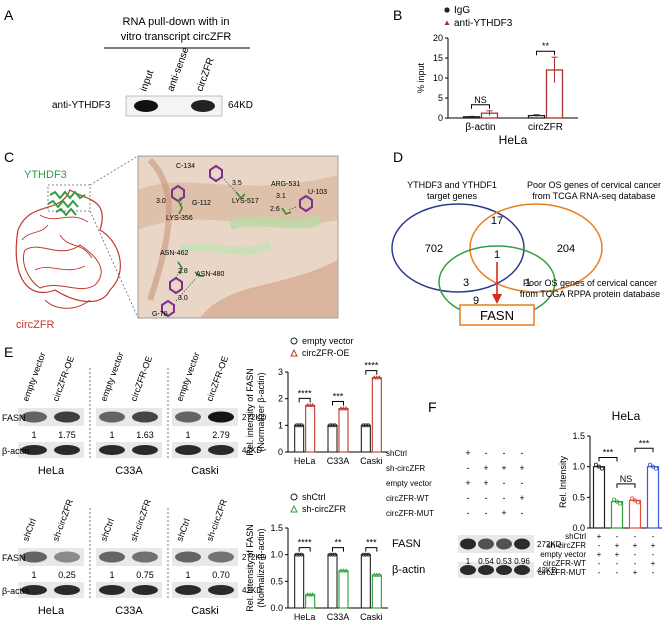 This screenshot has width=669, height=644. I want to click on venn-circle-rnaseq, so click(536, 248).